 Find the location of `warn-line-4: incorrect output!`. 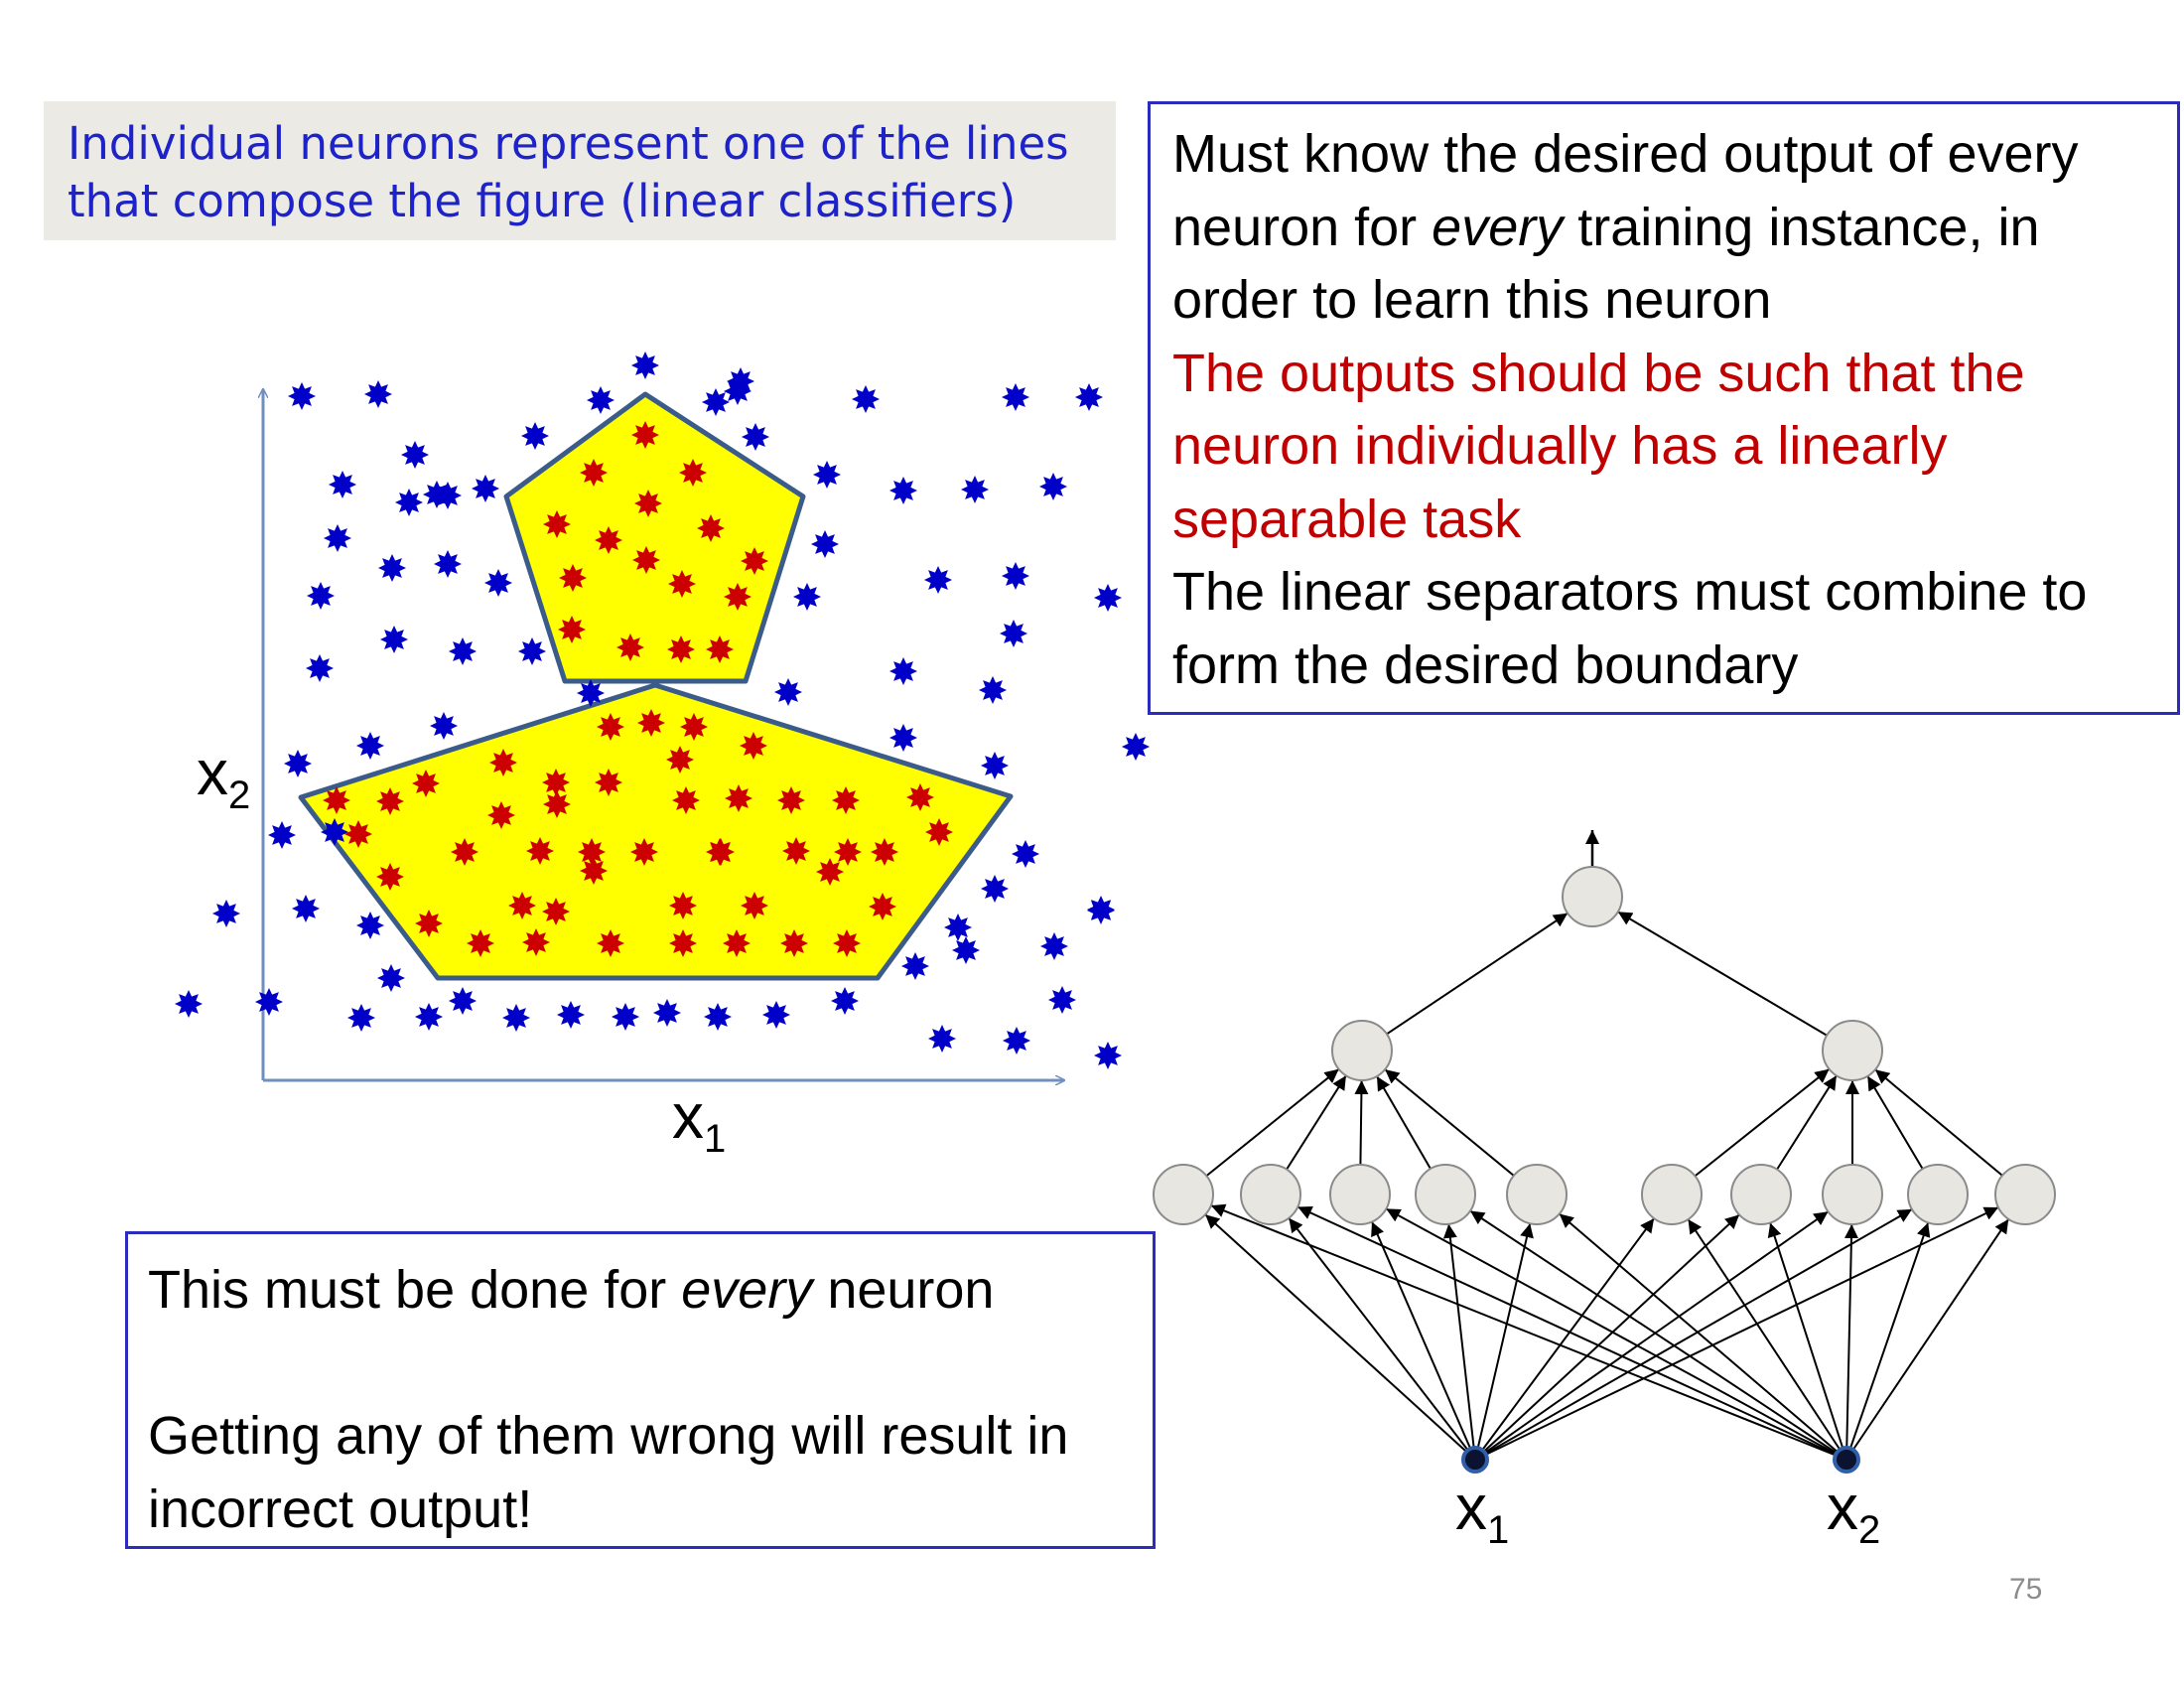

warn-line-4: incorrect output! is located at coordinates (340, 1508).